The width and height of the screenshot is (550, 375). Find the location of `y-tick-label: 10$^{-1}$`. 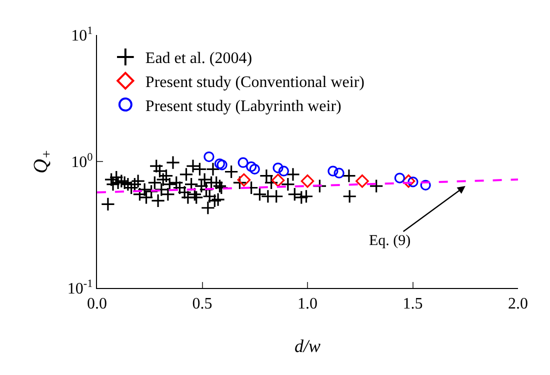

y-tick-label: 10$^{-1}$ is located at coordinates (80, 288).